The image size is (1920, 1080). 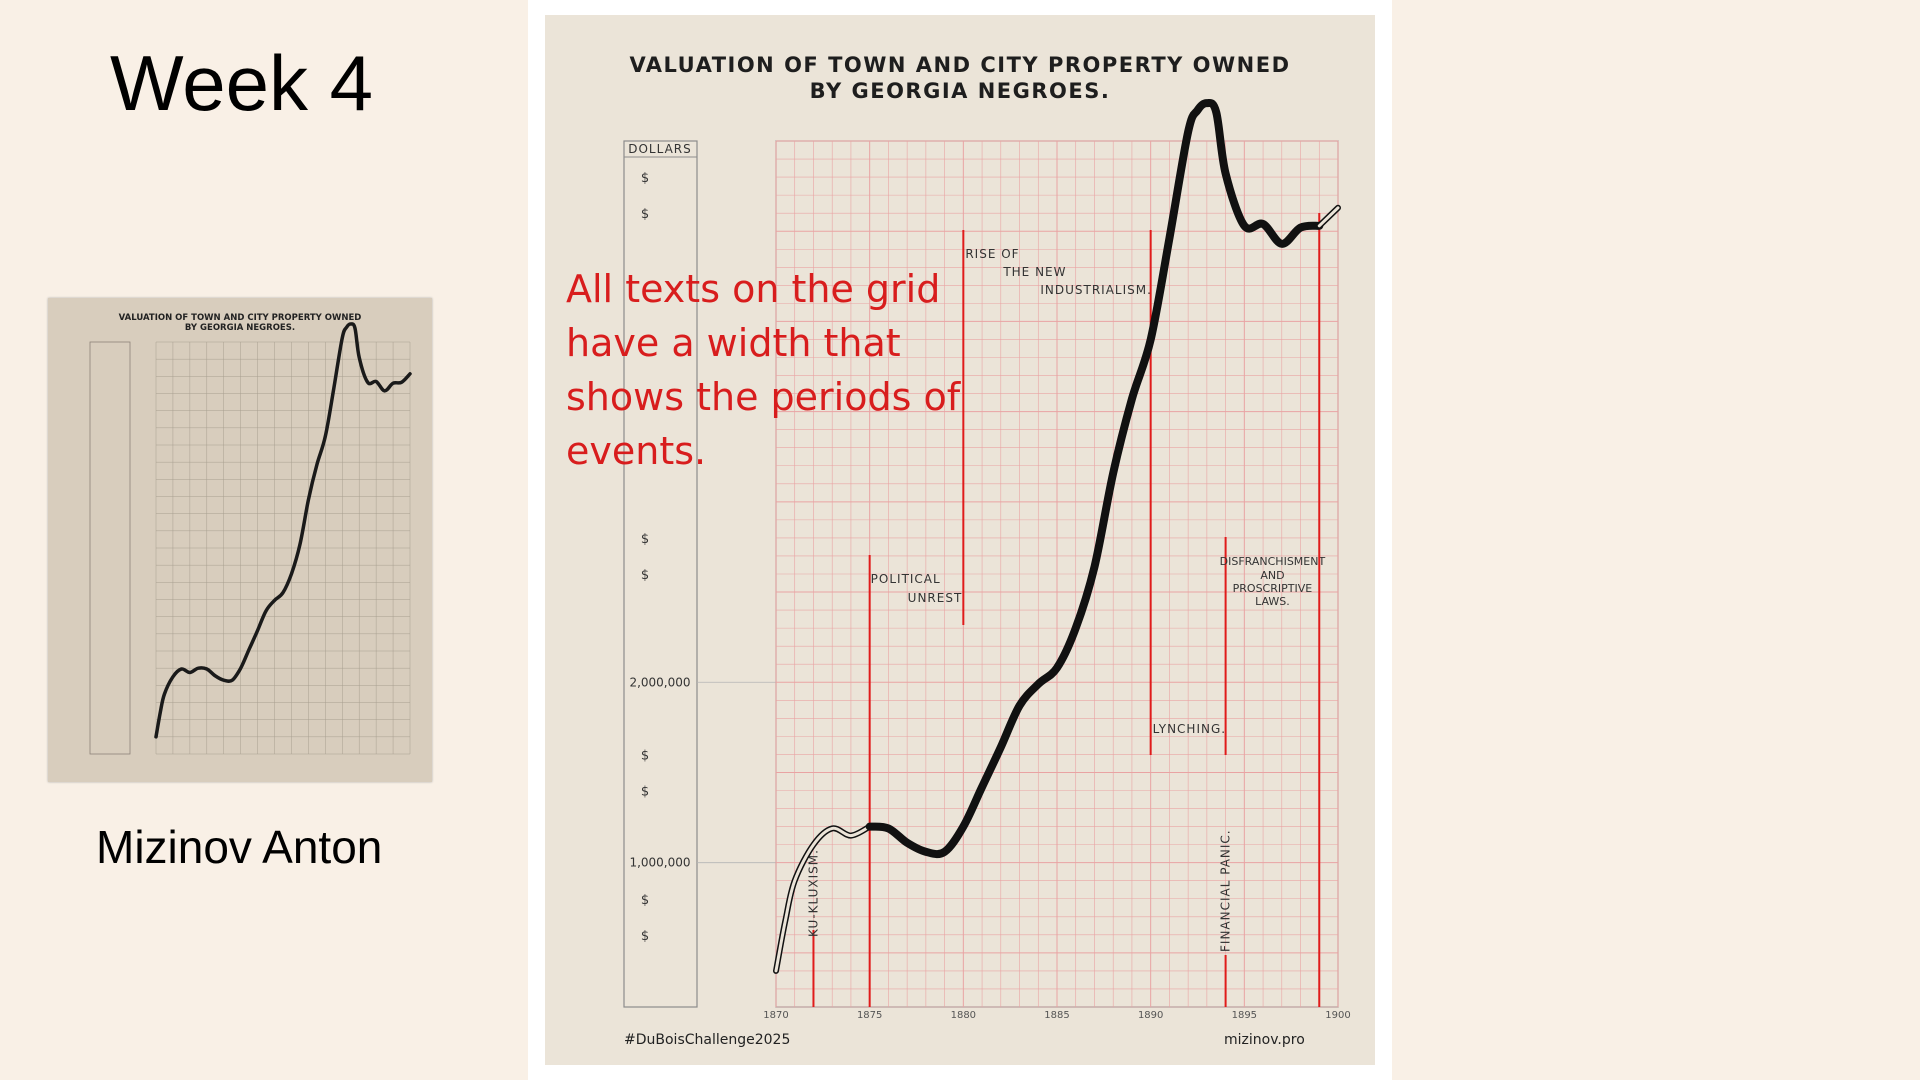 I want to click on event-label-the-new: THE NEW, so click(x=1034, y=272).